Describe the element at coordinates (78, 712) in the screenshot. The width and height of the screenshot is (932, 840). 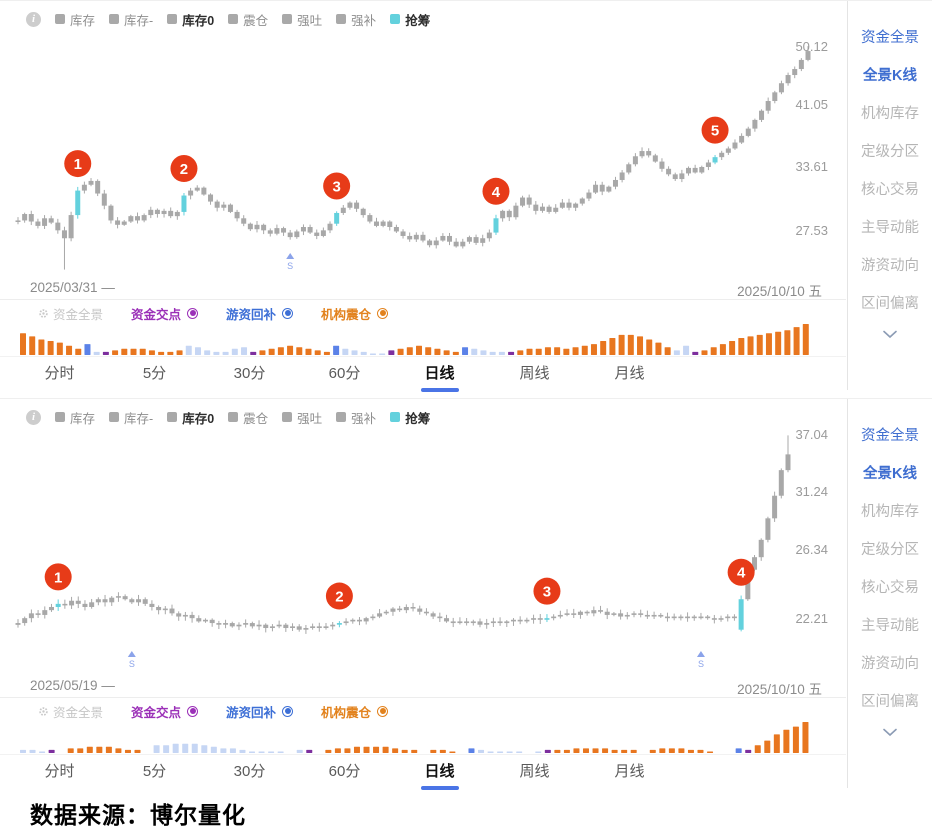
I see `subchart-source-label: 资金全景` at that location.